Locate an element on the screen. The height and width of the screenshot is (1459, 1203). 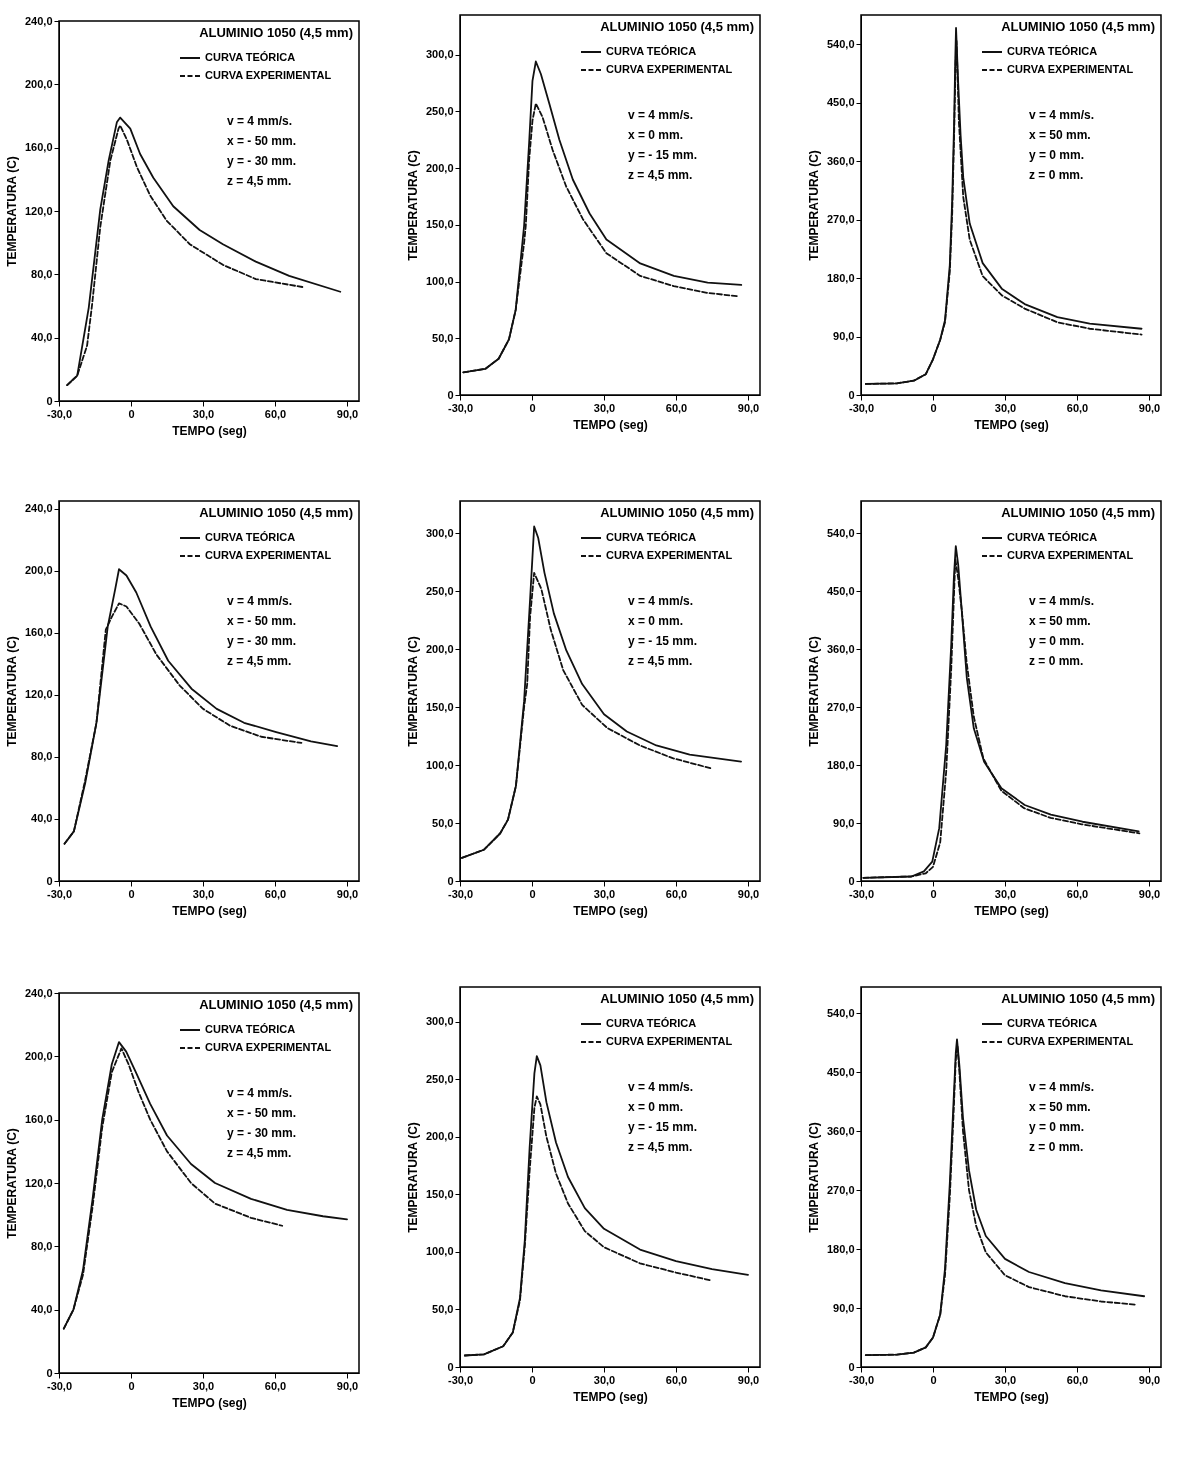
y-tick-label: 160,0 is located at coordinates (38, 147).